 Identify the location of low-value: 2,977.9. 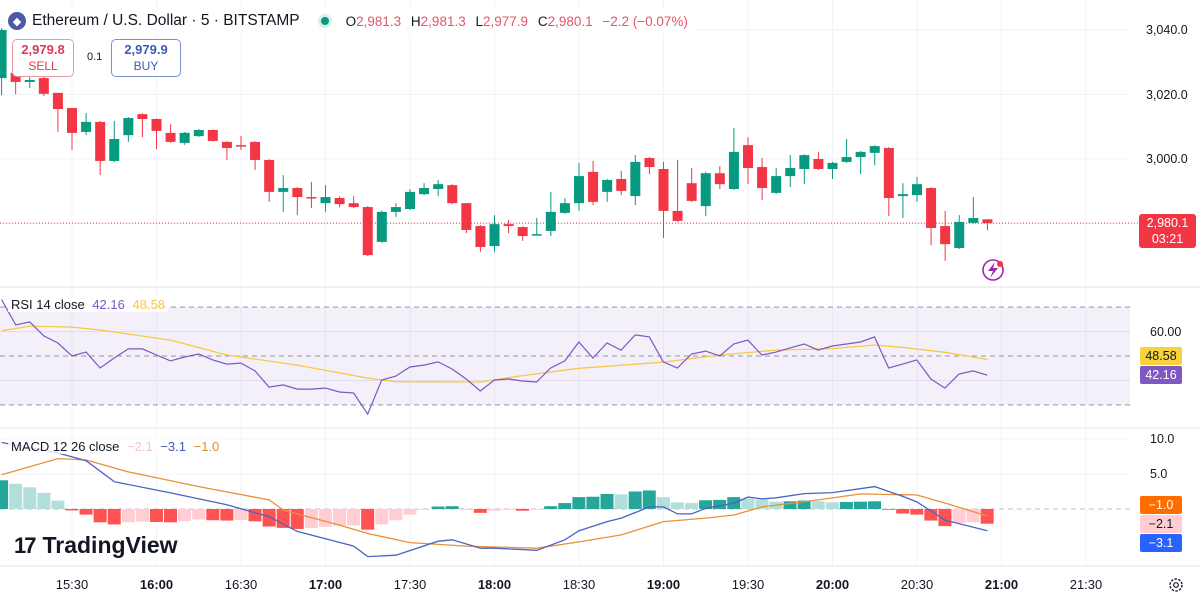
(506, 21).